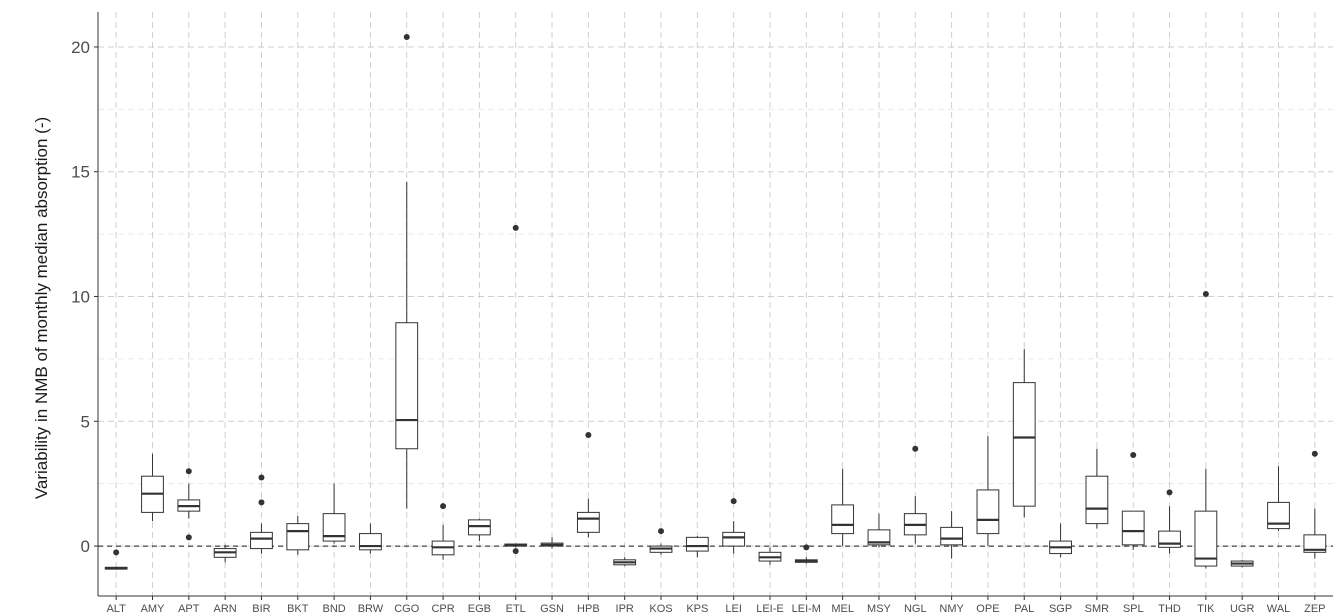 This screenshot has height=615, width=1335. What do you see at coordinates (1097, 609) in the screenshot?
I see `x-tick-label: SMR` at bounding box center [1097, 609].